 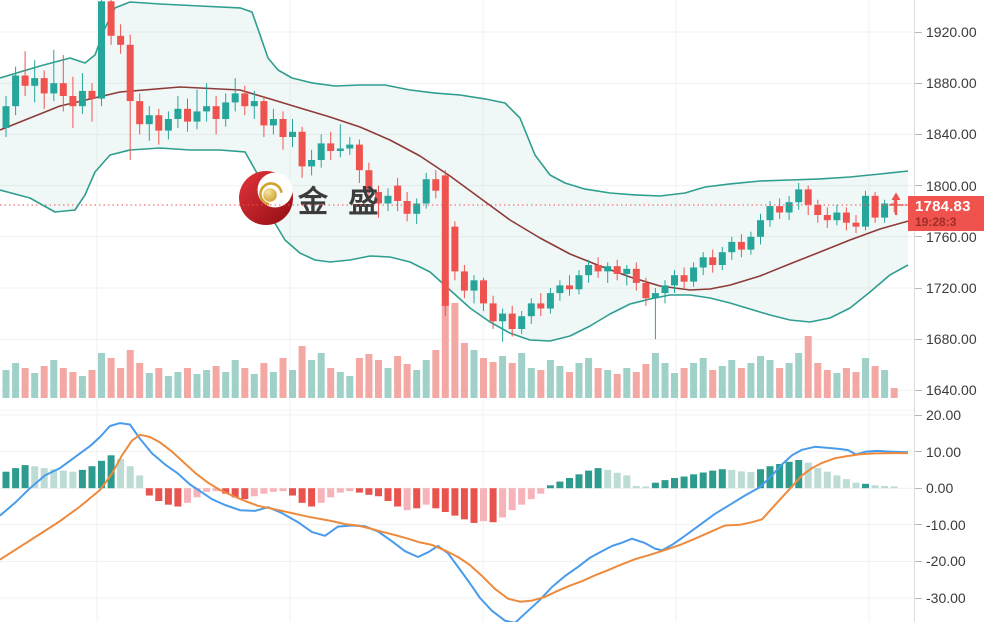 What do you see at coordinates (951, 83) in the screenshot?
I see `price-axis-label: 1880.00` at bounding box center [951, 83].